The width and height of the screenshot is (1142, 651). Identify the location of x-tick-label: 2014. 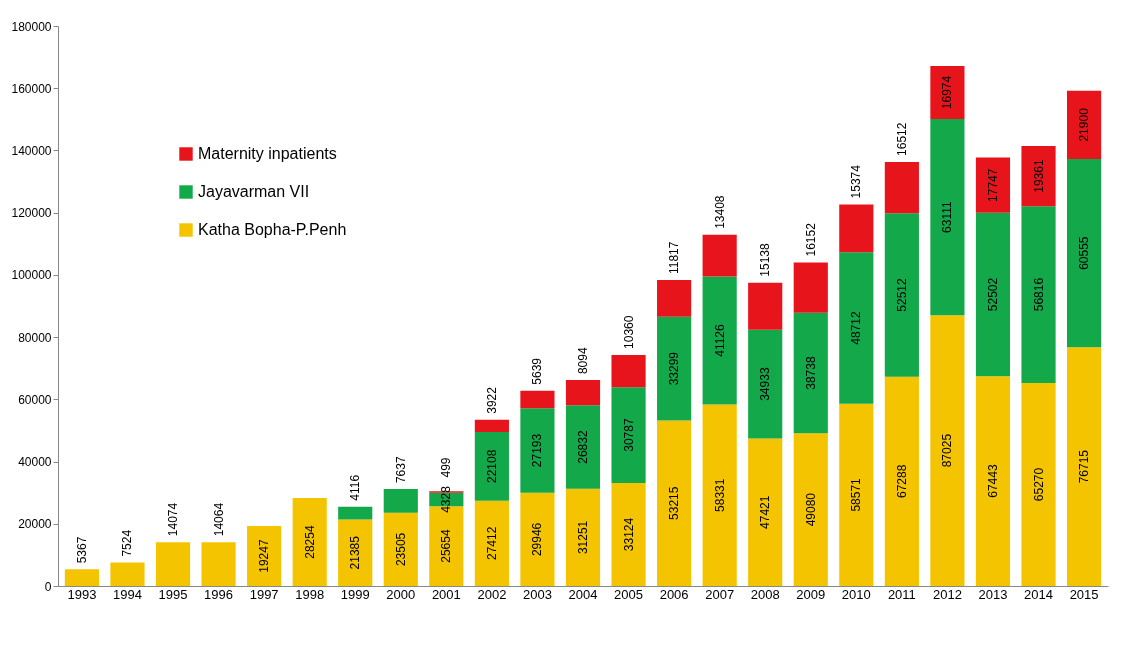
(1038, 594).